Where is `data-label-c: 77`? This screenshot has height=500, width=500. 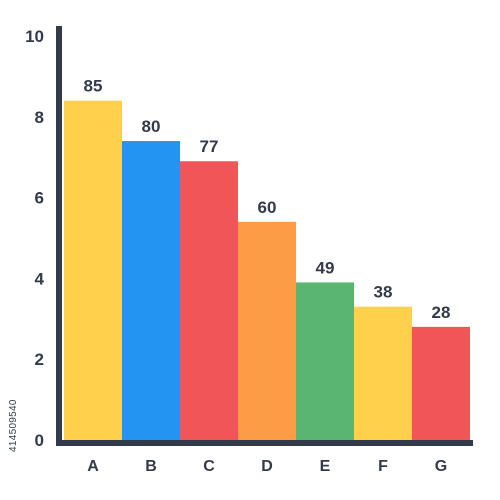 data-label-c: 77 is located at coordinates (209, 146).